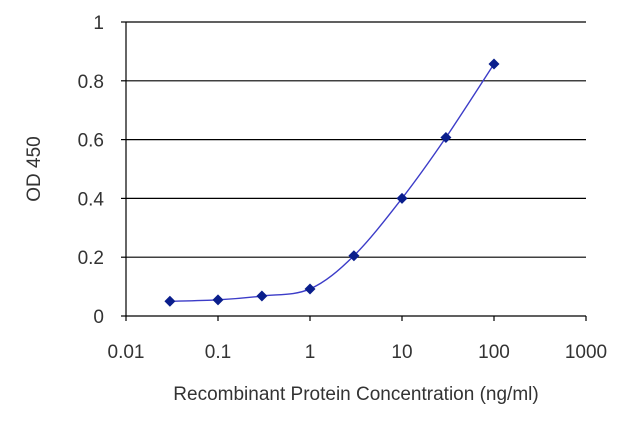 Image resolution: width=640 pixels, height=427 pixels. I want to click on x-tick-label-0: 0.01, so click(126, 352).